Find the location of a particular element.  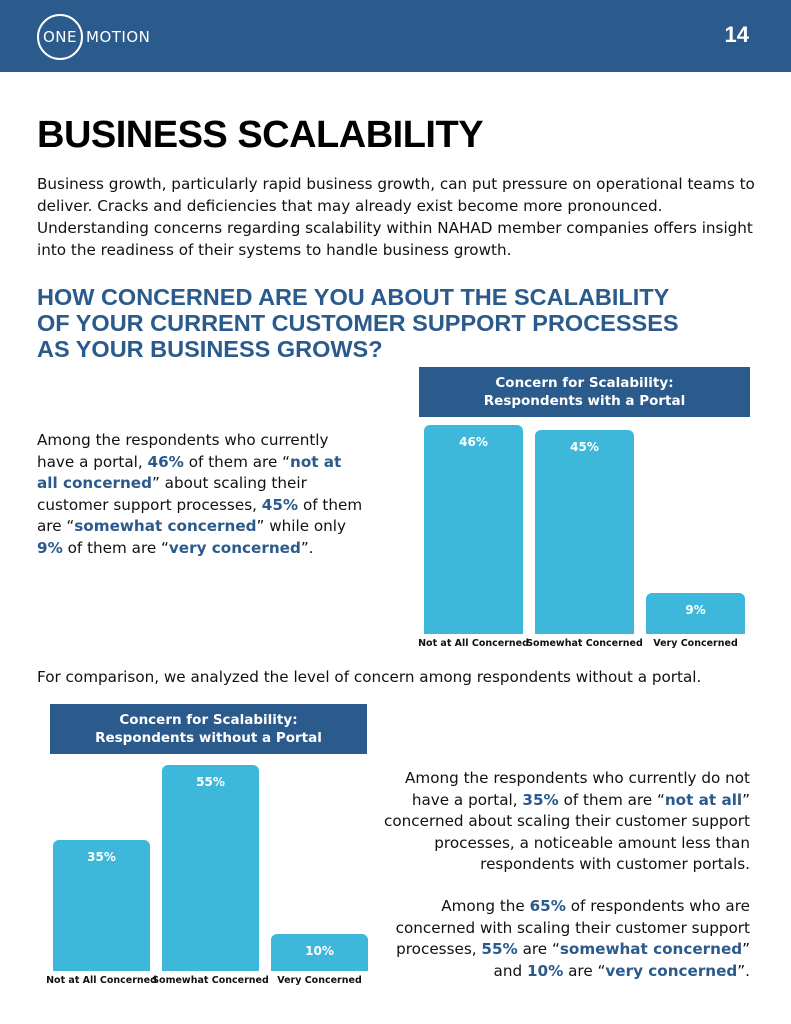

highlight: 45% is located at coordinates (280, 504).